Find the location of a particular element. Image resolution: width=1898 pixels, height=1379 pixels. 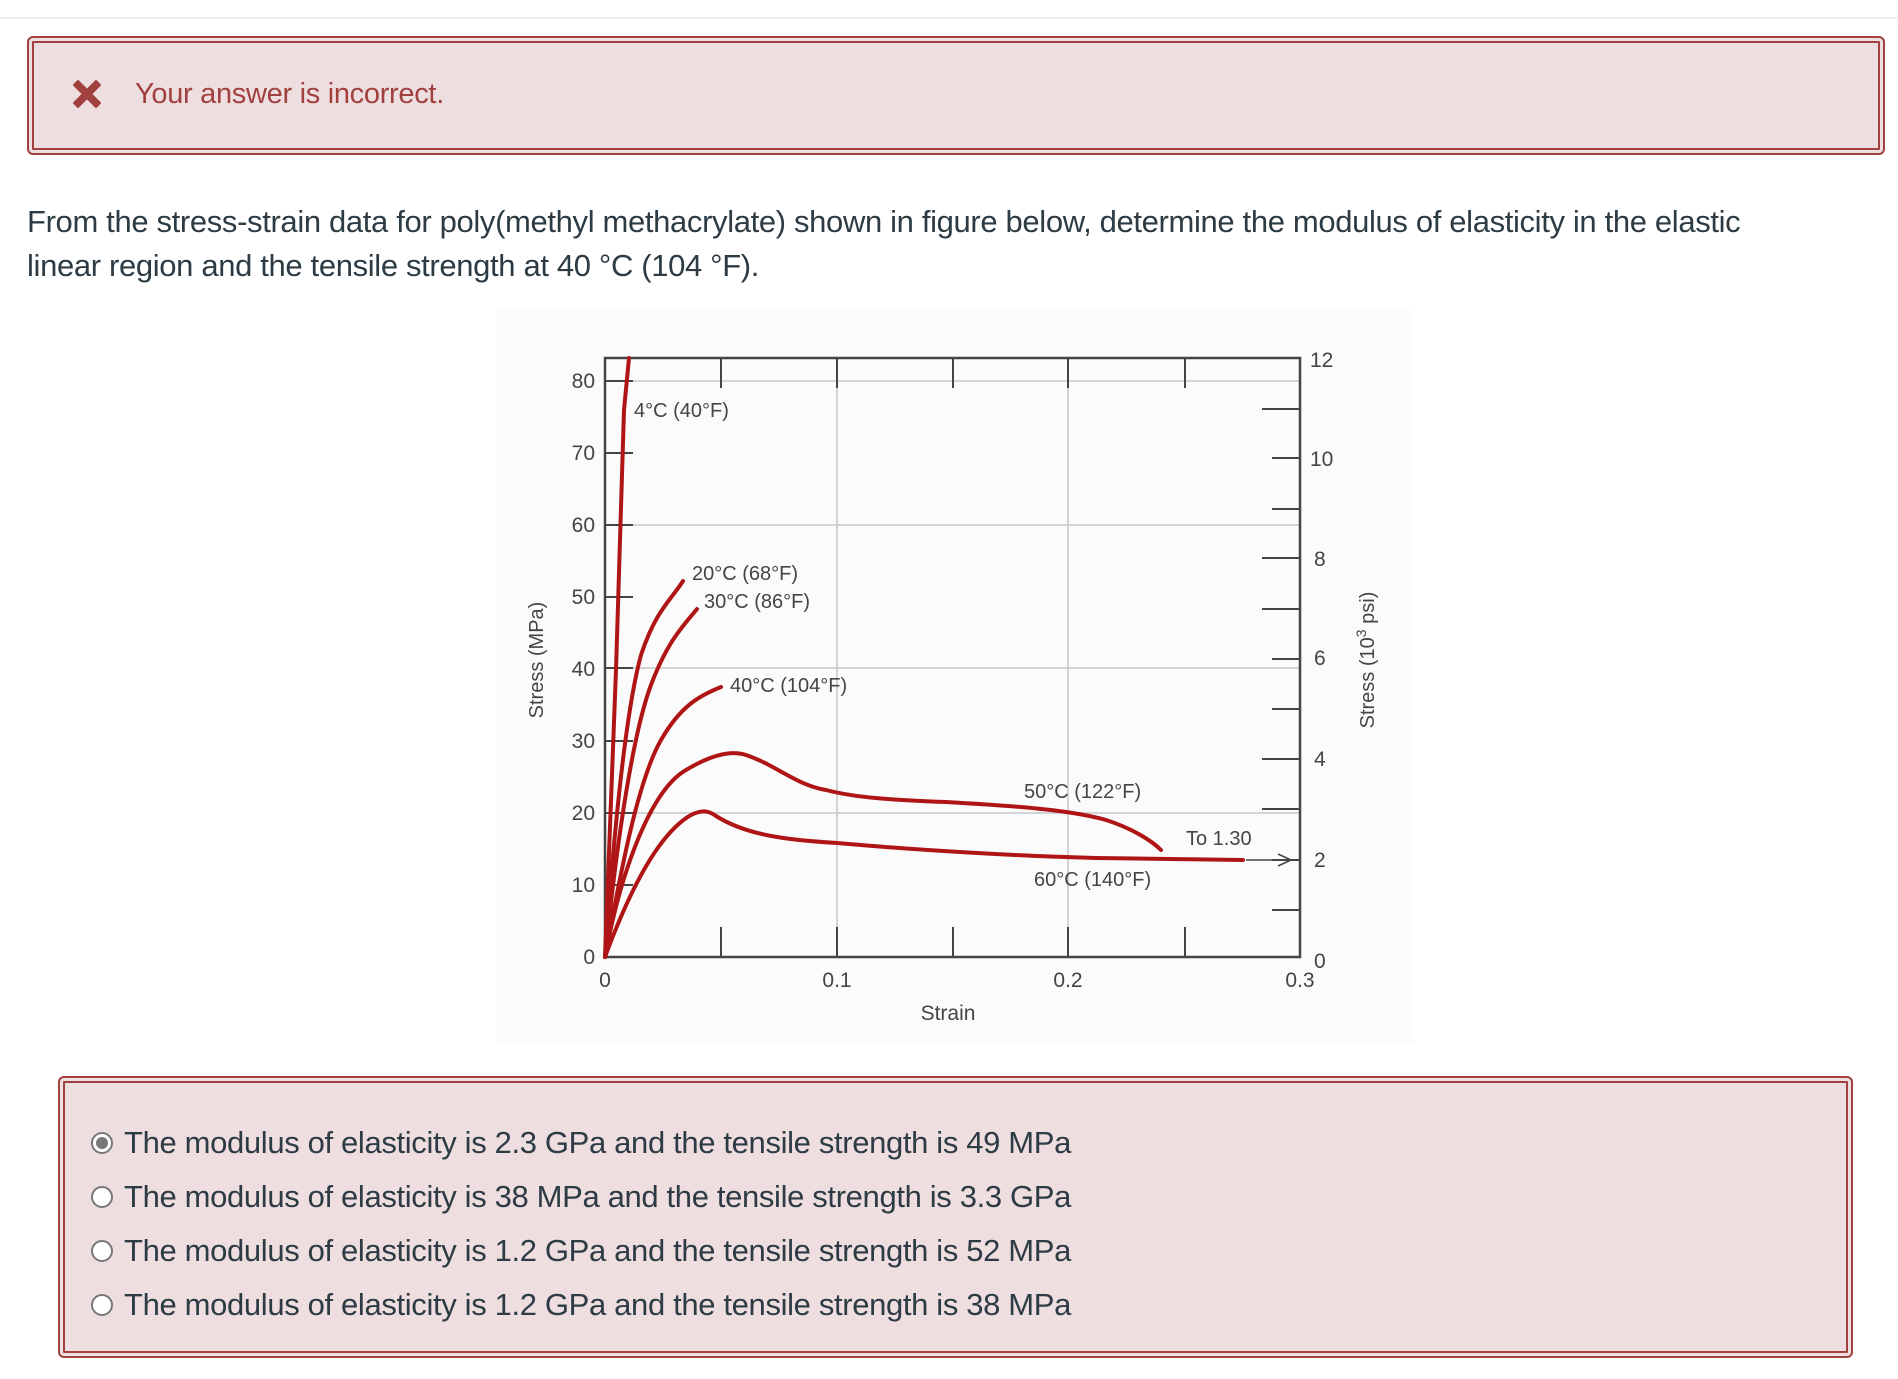

curve-30c is located at coordinates (651, 783).